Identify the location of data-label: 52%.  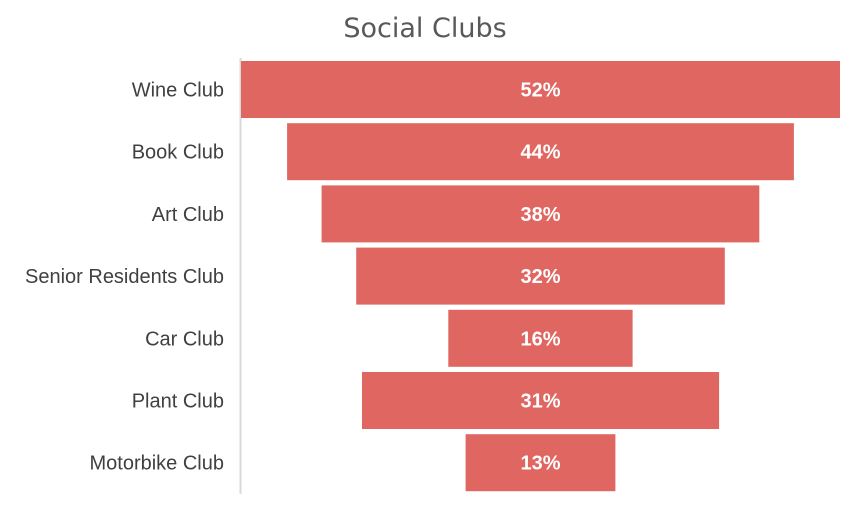
(540, 91).